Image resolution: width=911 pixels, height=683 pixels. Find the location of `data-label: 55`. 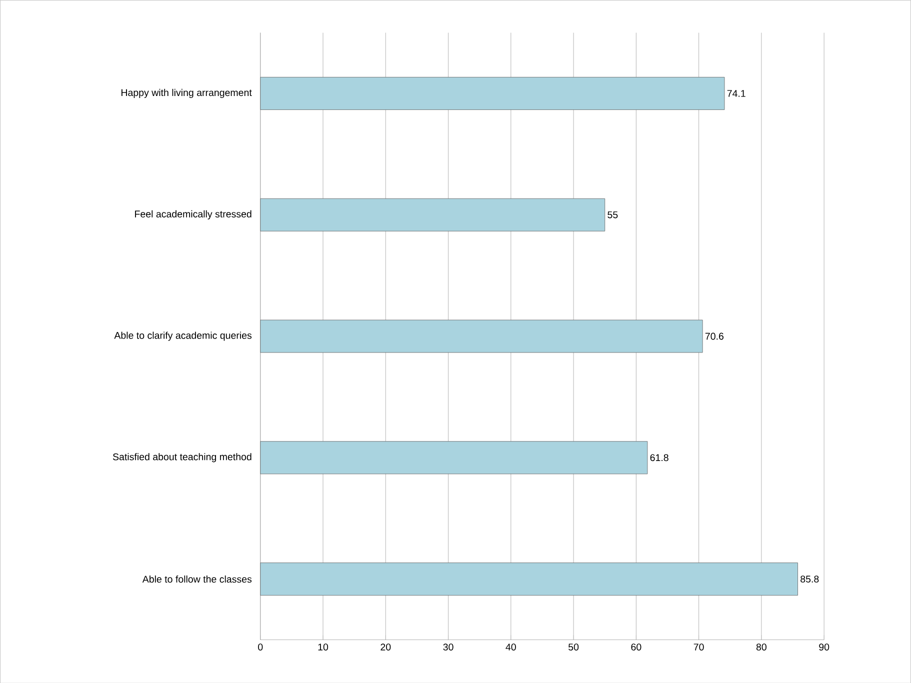

data-label: 55 is located at coordinates (613, 214).